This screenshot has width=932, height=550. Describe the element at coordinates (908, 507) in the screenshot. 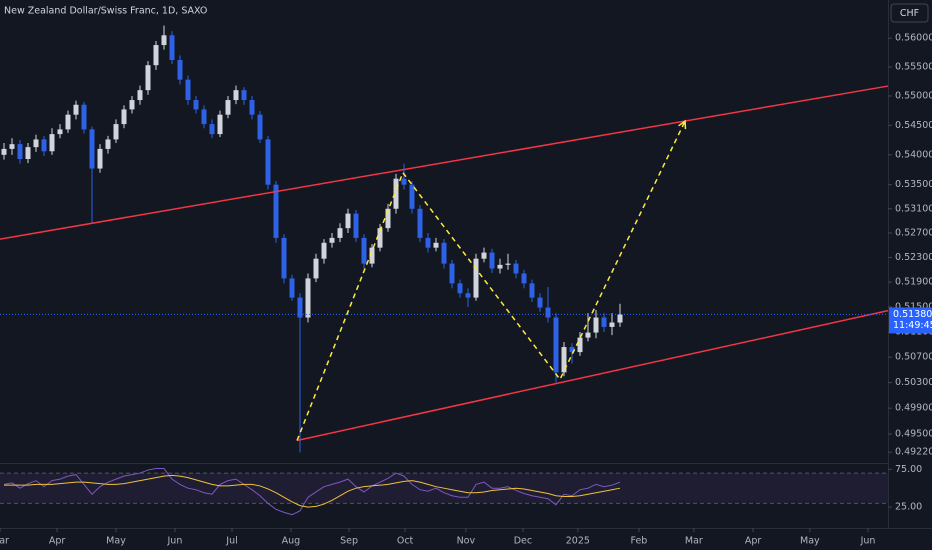

I see `y-tick-label: 25.00` at that location.